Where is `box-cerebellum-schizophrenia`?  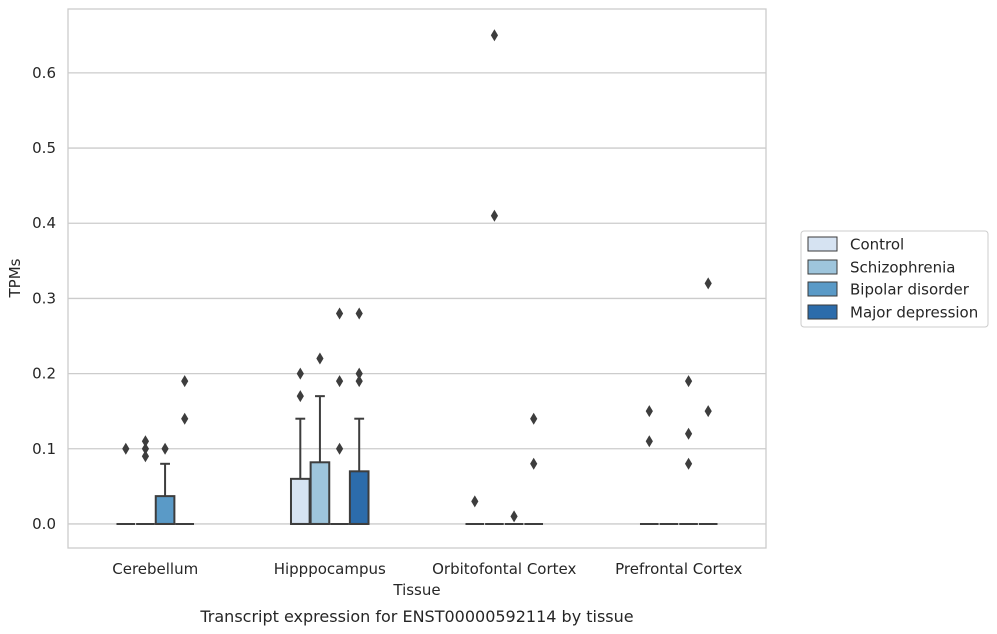 box-cerebellum-schizophrenia is located at coordinates (145, 480).